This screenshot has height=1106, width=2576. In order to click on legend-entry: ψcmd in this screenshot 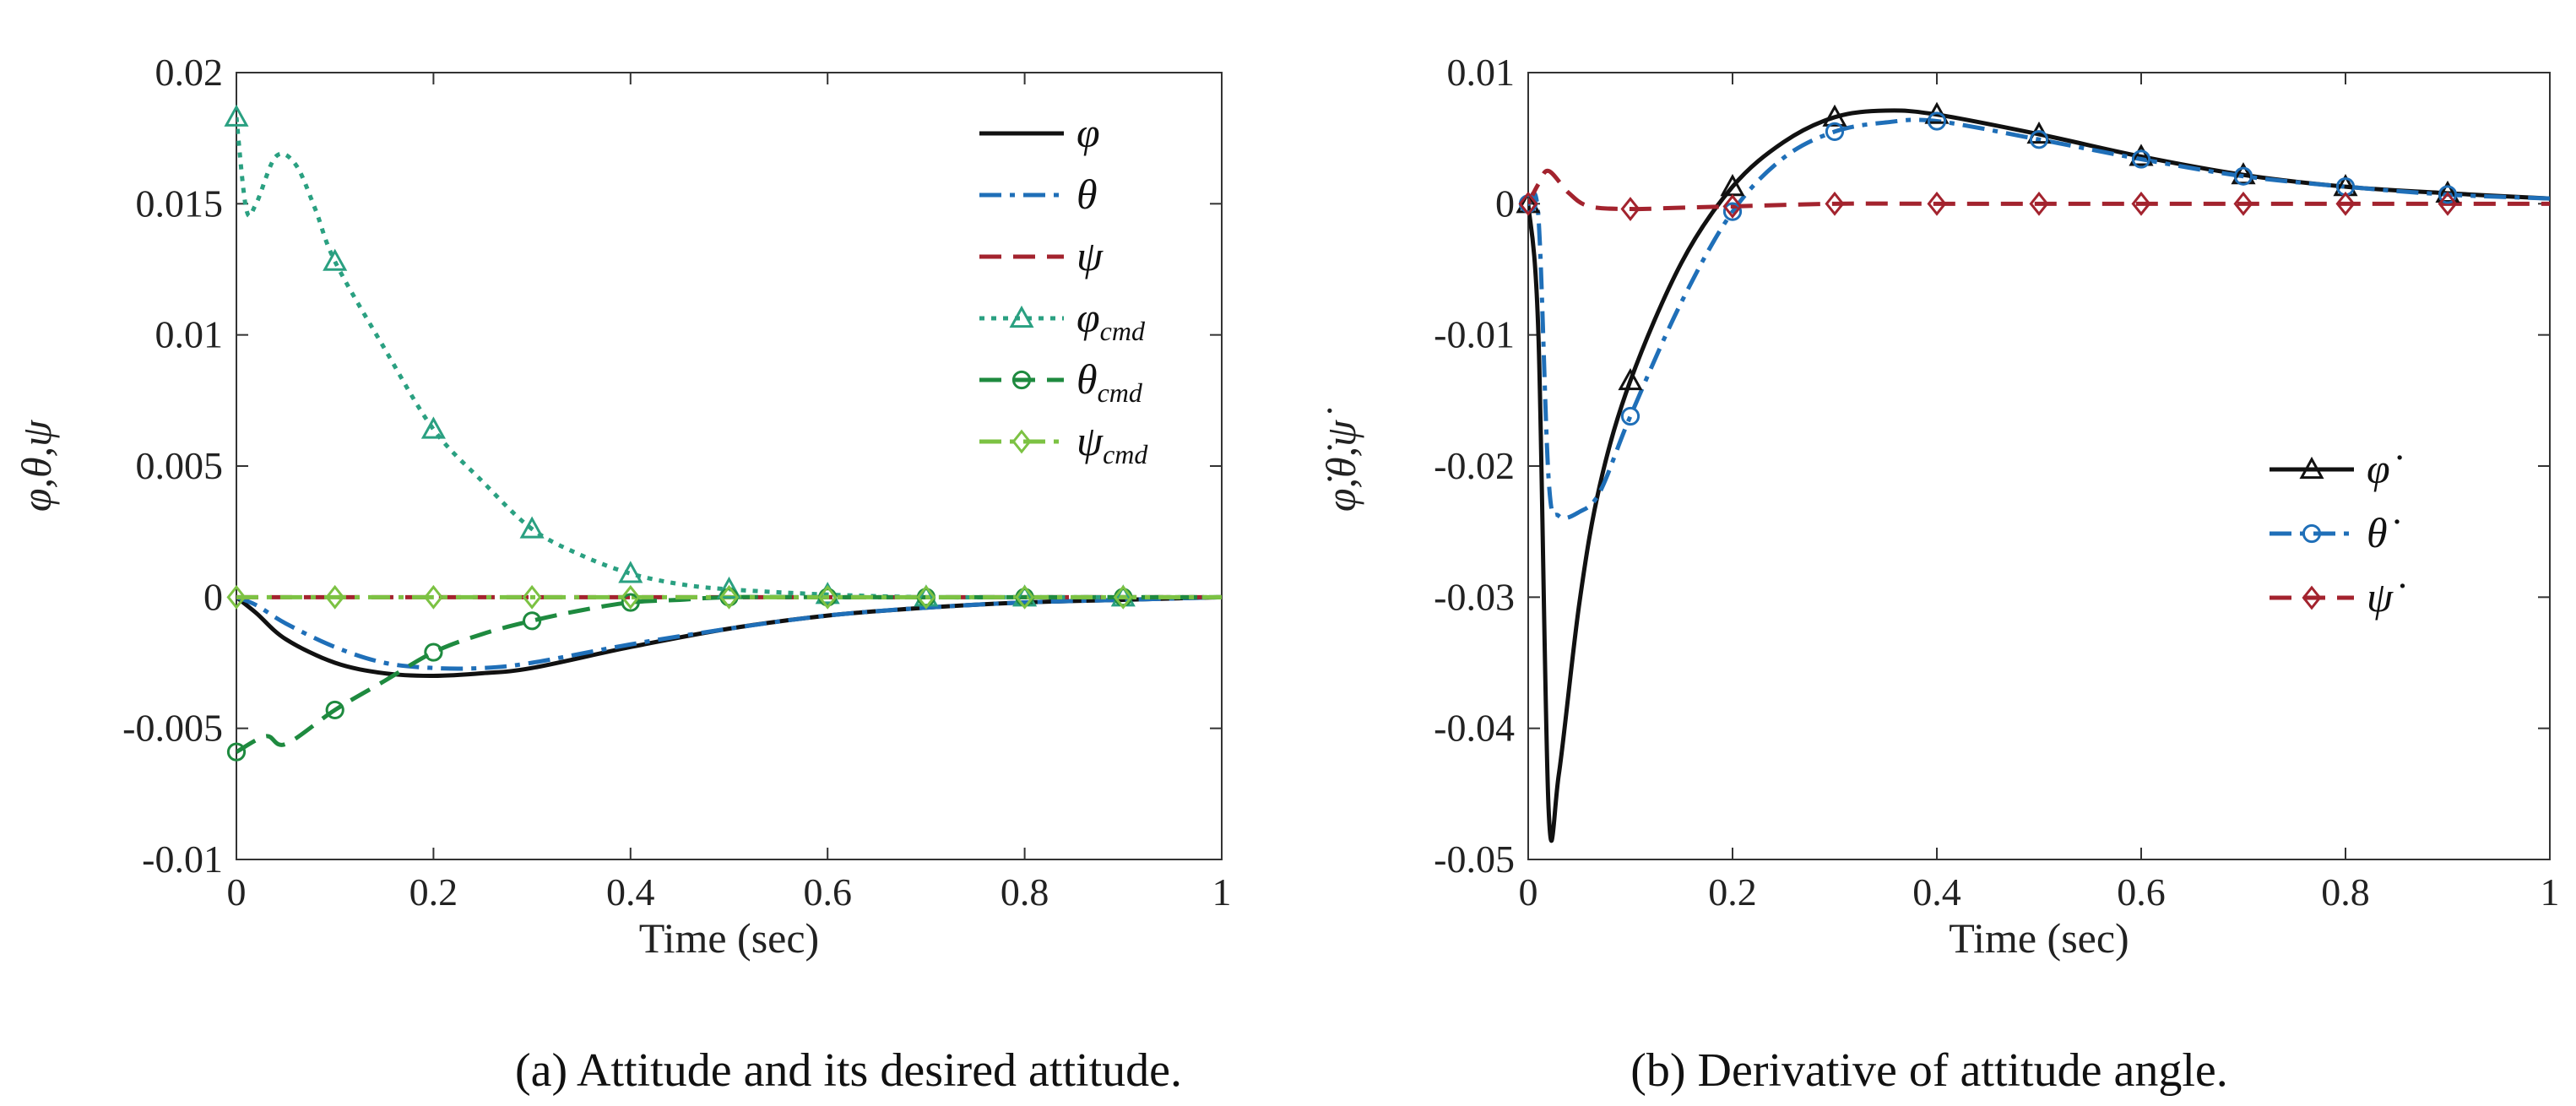, I will do `click(1112, 443)`.